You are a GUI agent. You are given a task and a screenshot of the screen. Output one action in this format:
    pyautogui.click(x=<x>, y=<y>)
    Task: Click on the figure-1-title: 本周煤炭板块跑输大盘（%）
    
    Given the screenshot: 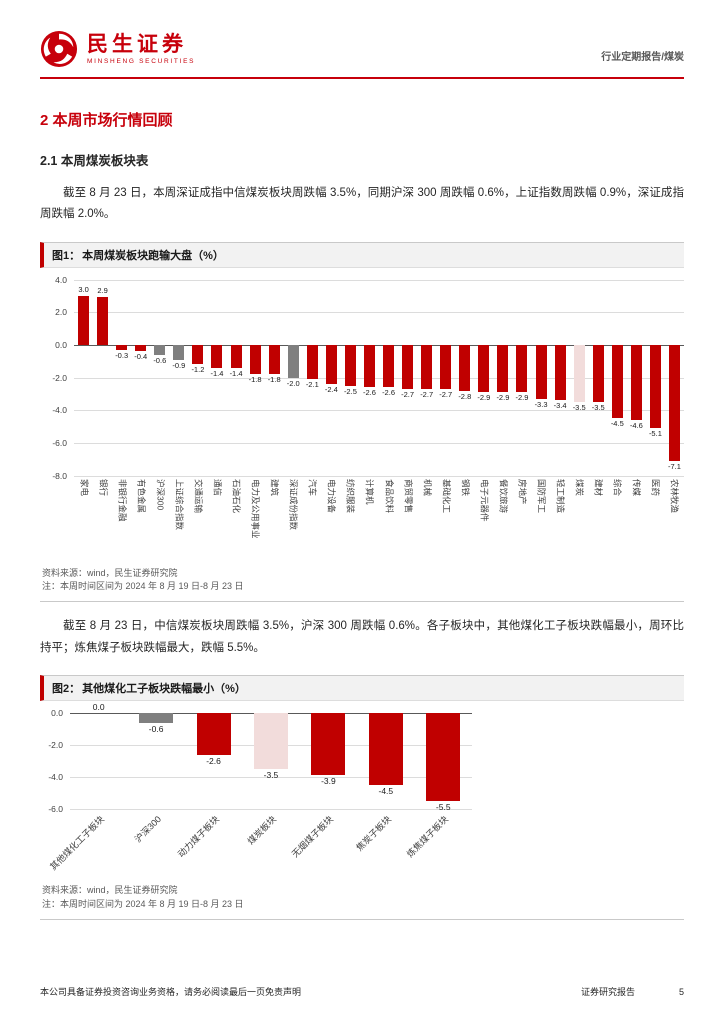 What is the action you would take?
    pyautogui.click(x=153, y=255)
    